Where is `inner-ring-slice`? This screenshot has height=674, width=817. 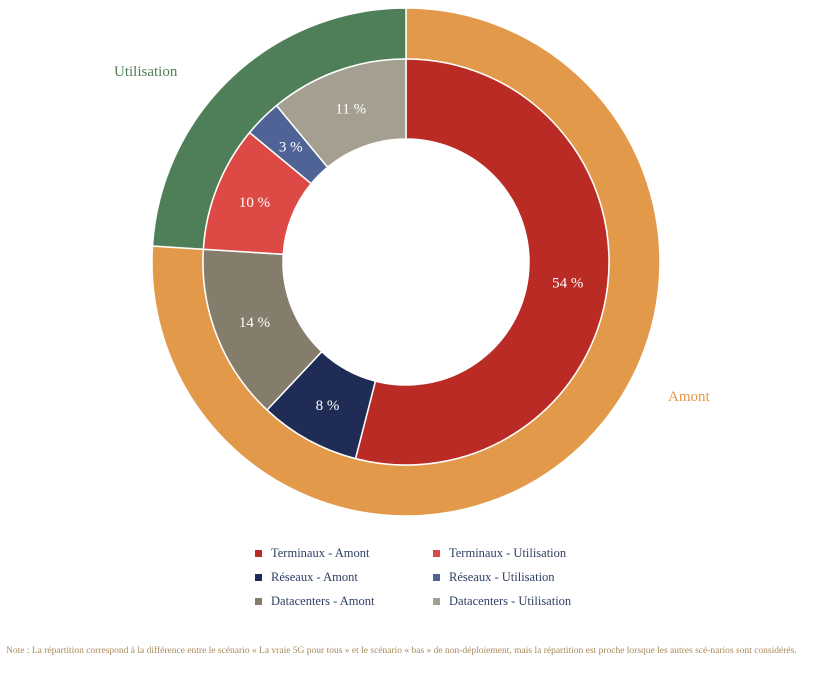
inner-ring-slice is located at coordinates (341, 113).